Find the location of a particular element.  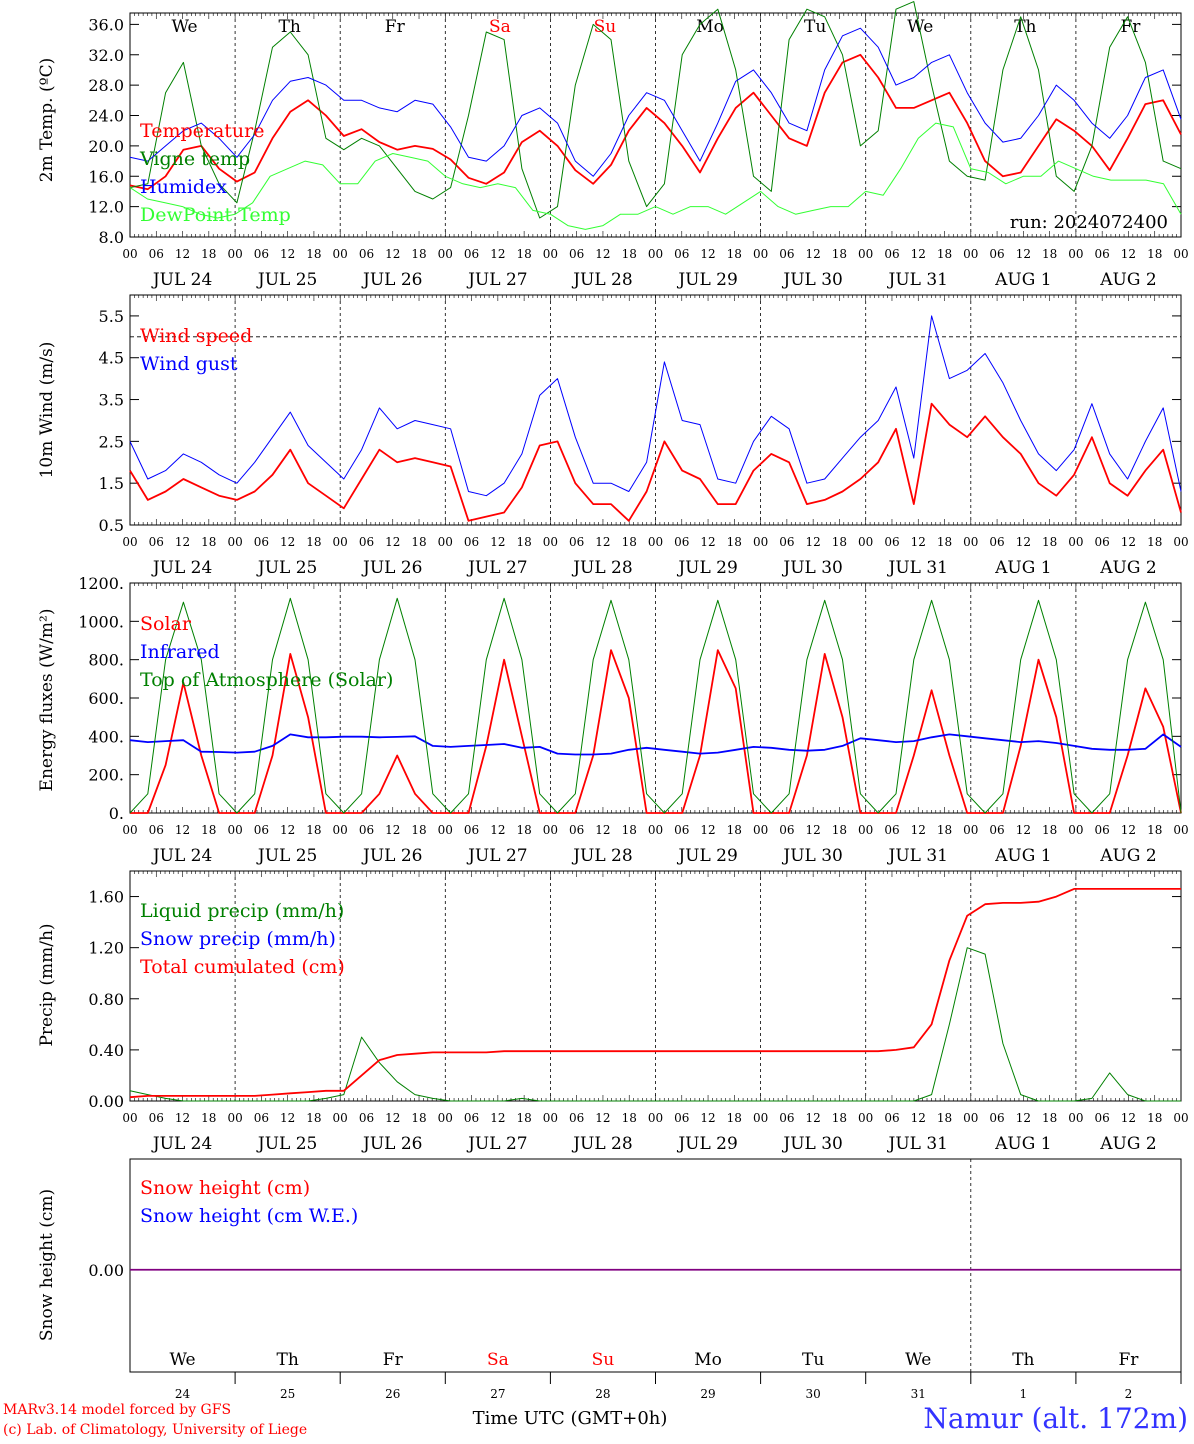

bottom-day-number: 30 is located at coordinates (813, 1394).